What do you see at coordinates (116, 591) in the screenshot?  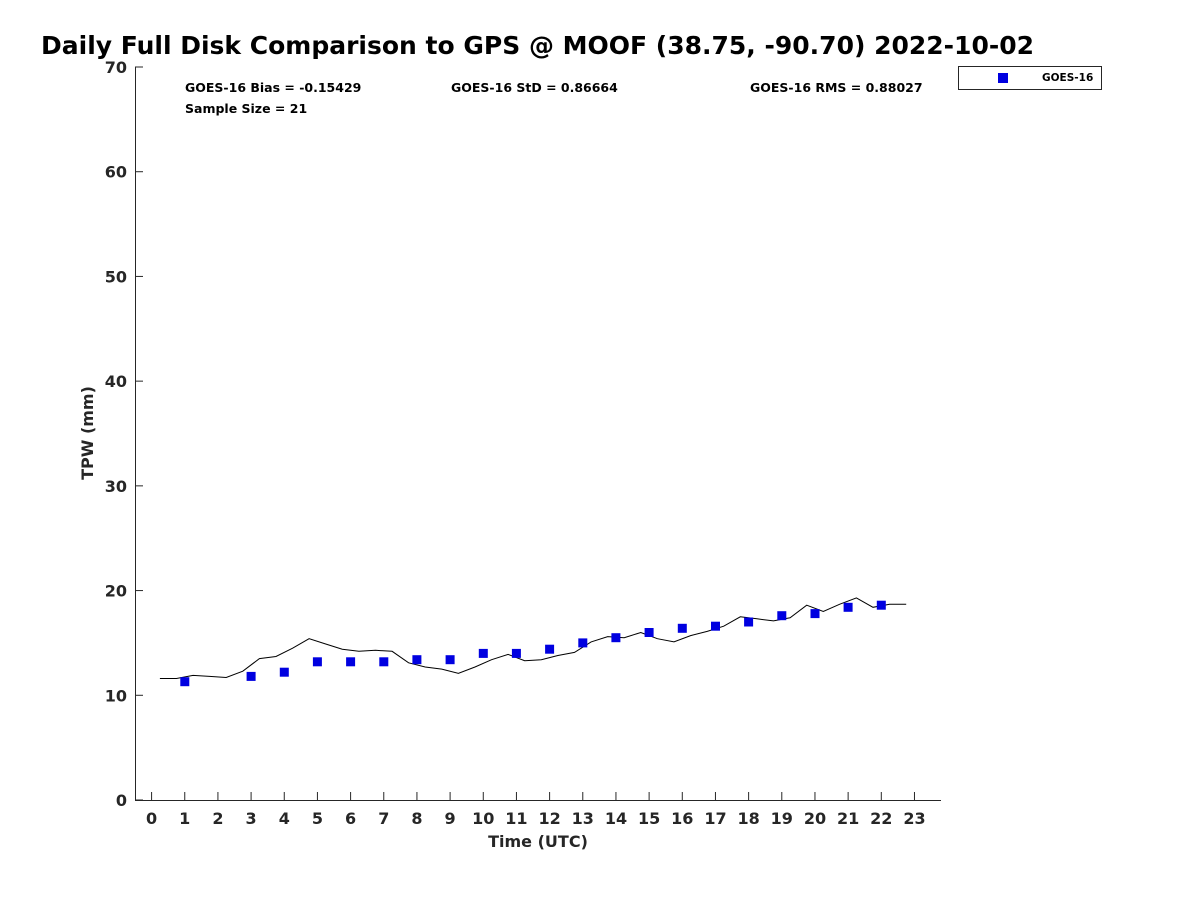 I see `y-tick-label: 20` at bounding box center [116, 591].